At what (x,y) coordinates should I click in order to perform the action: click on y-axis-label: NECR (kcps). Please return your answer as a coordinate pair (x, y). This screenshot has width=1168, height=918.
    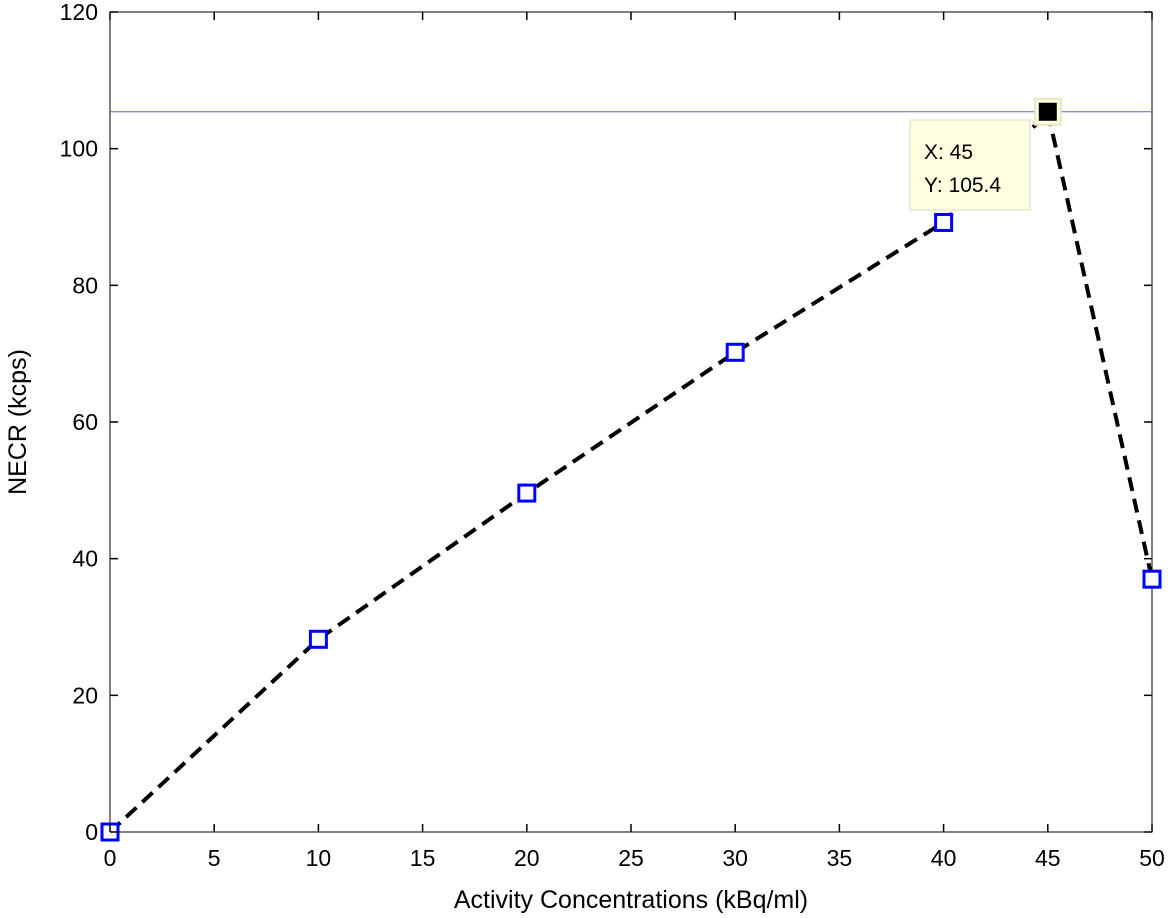
    Looking at the image, I should click on (18, 422).